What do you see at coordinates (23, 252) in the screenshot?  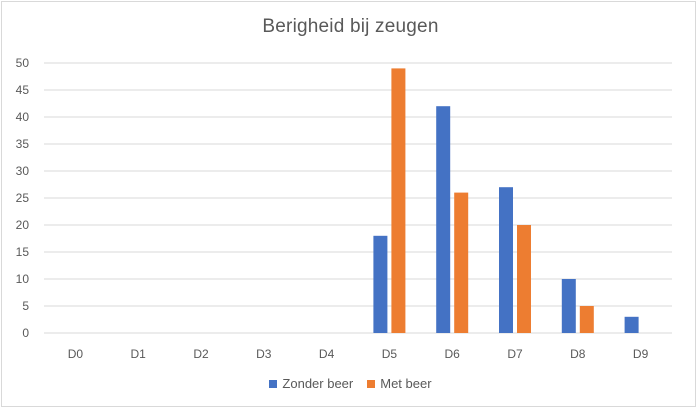 I see `y-tick-label: 15` at bounding box center [23, 252].